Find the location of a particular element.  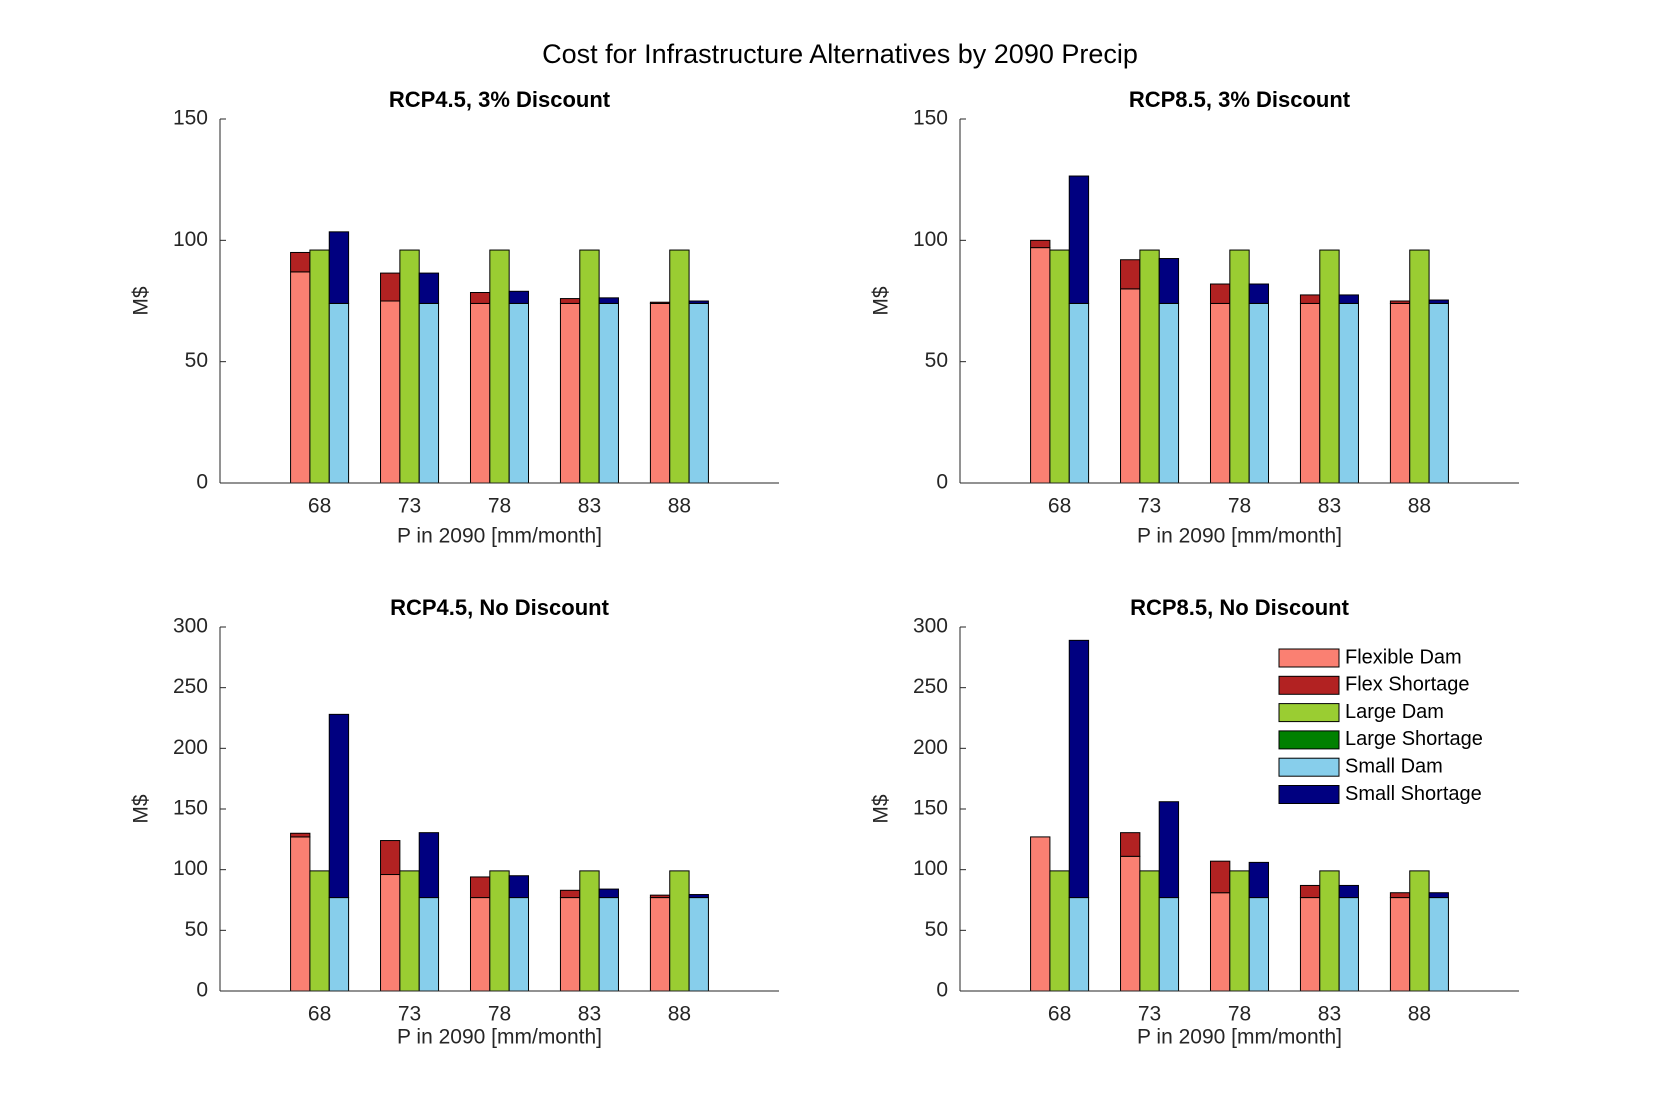

chart-title: RCP4.5, No Discount is located at coordinates (499, 607).